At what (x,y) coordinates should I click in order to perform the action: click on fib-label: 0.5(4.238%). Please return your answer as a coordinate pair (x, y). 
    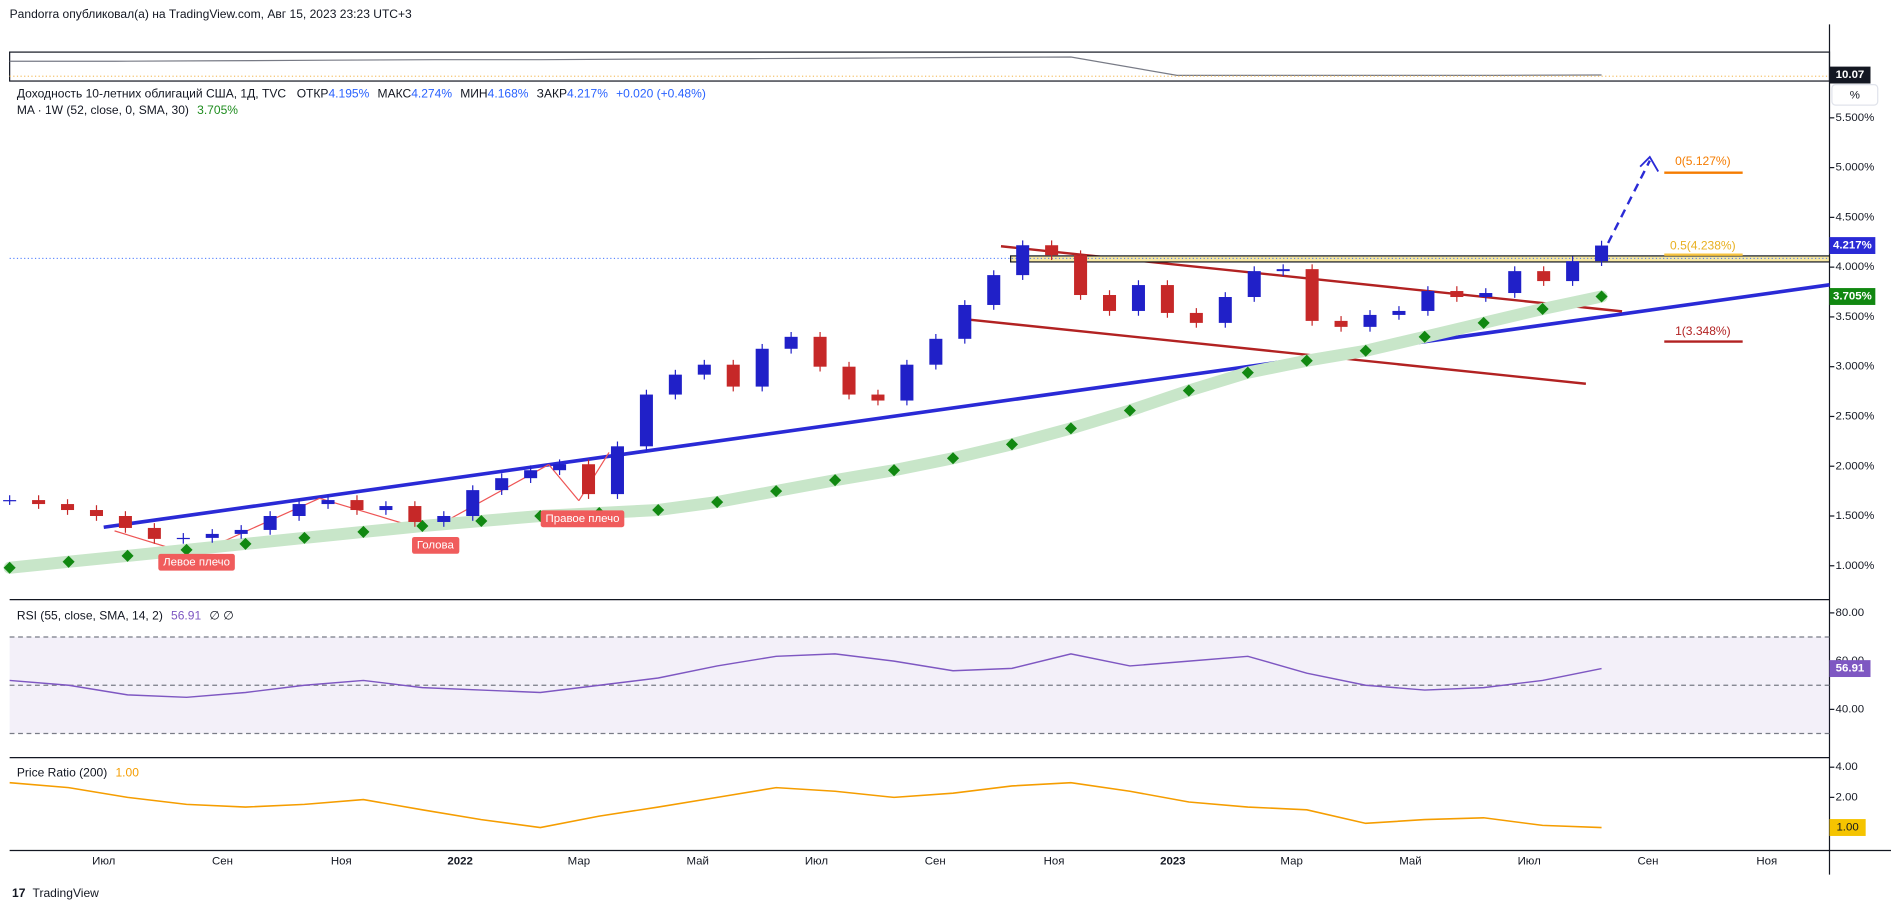
    Looking at the image, I should click on (1703, 245).